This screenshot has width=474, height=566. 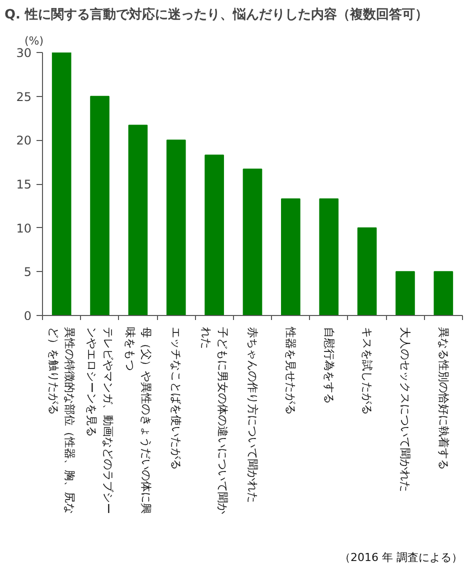 I want to click on y-tick-label: 10, so click(x=24, y=228).